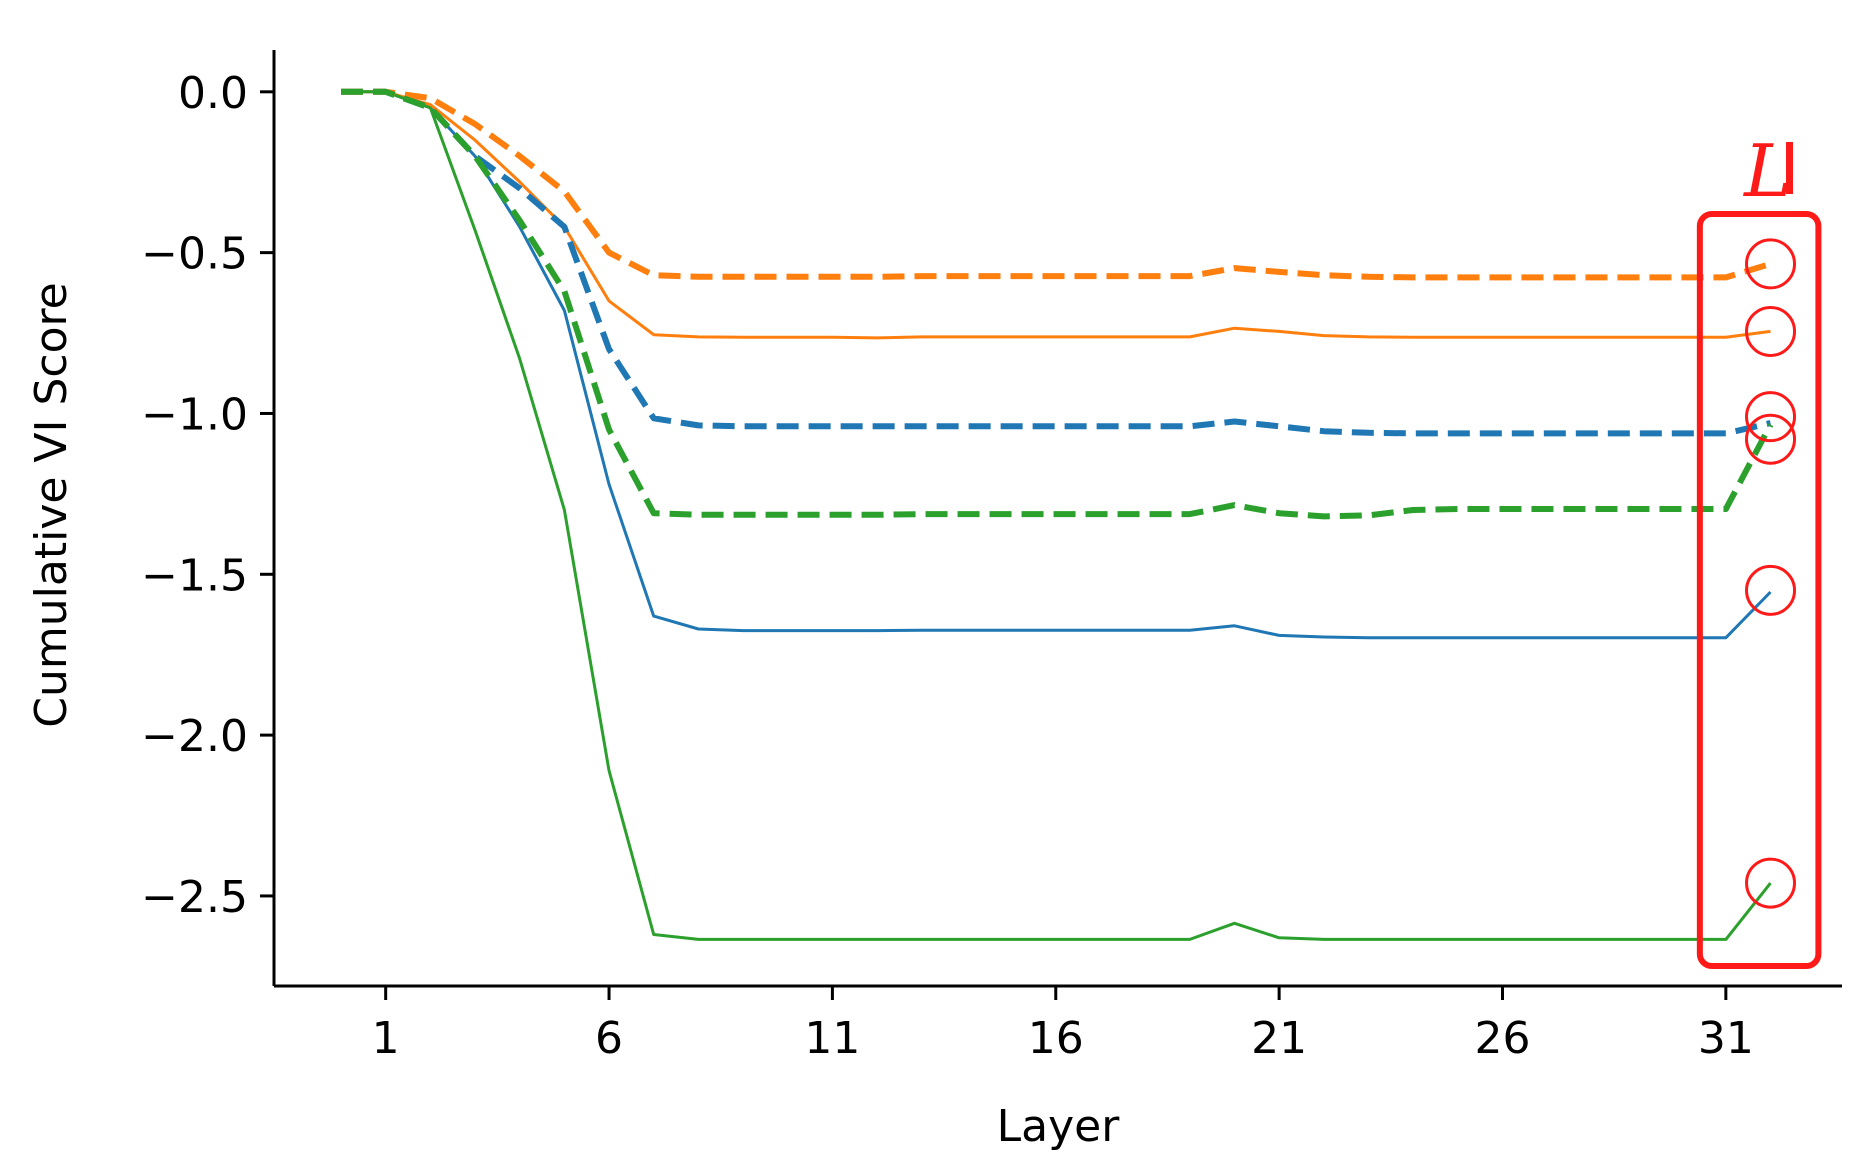 Image resolution: width=1876 pixels, height=1160 pixels. I want to click on x-tick-label: 31, so click(1726, 1038).